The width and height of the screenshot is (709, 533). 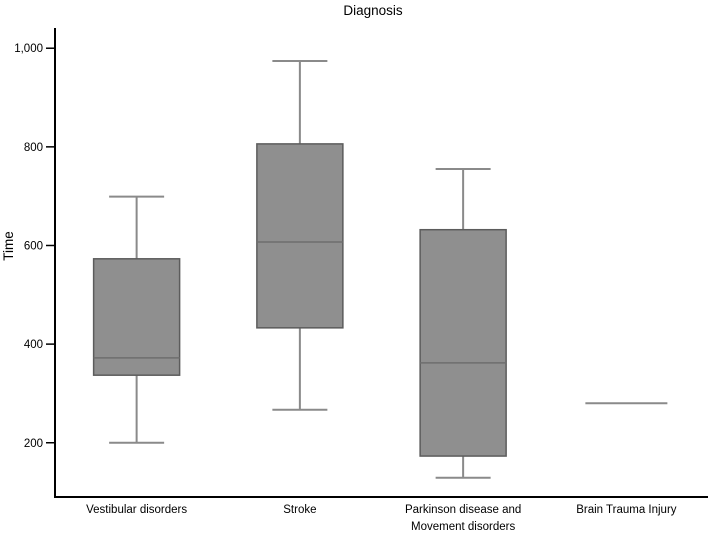 I want to click on category-label-line: Stroke, so click(x=299, y=510).